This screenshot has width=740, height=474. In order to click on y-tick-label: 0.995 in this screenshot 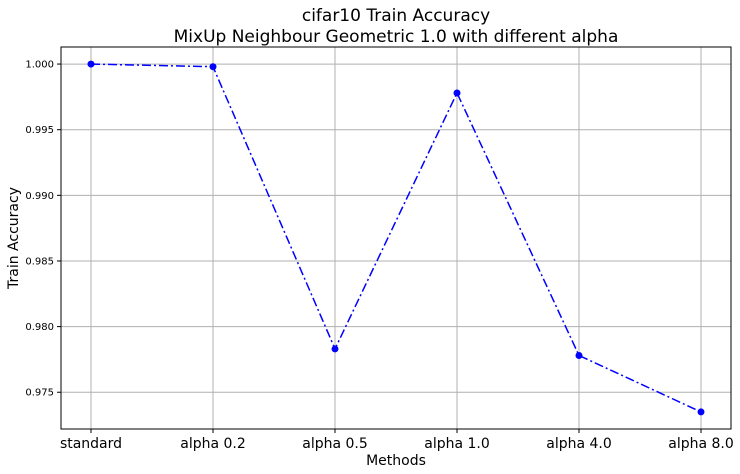, I will do `click(39, 130)`.